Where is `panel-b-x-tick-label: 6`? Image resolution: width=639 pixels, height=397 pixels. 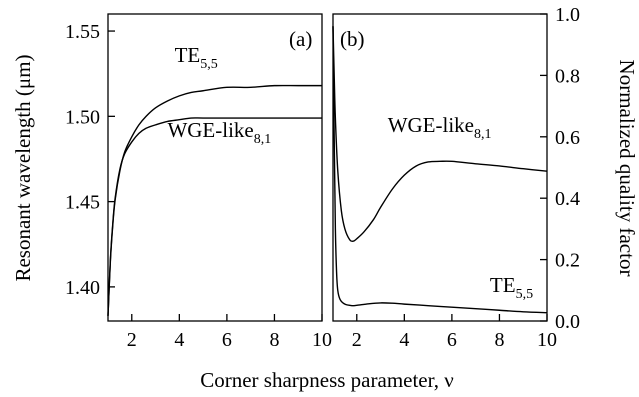
panel-b-x-tick-label: 6 is located at coordinates (452, 340).